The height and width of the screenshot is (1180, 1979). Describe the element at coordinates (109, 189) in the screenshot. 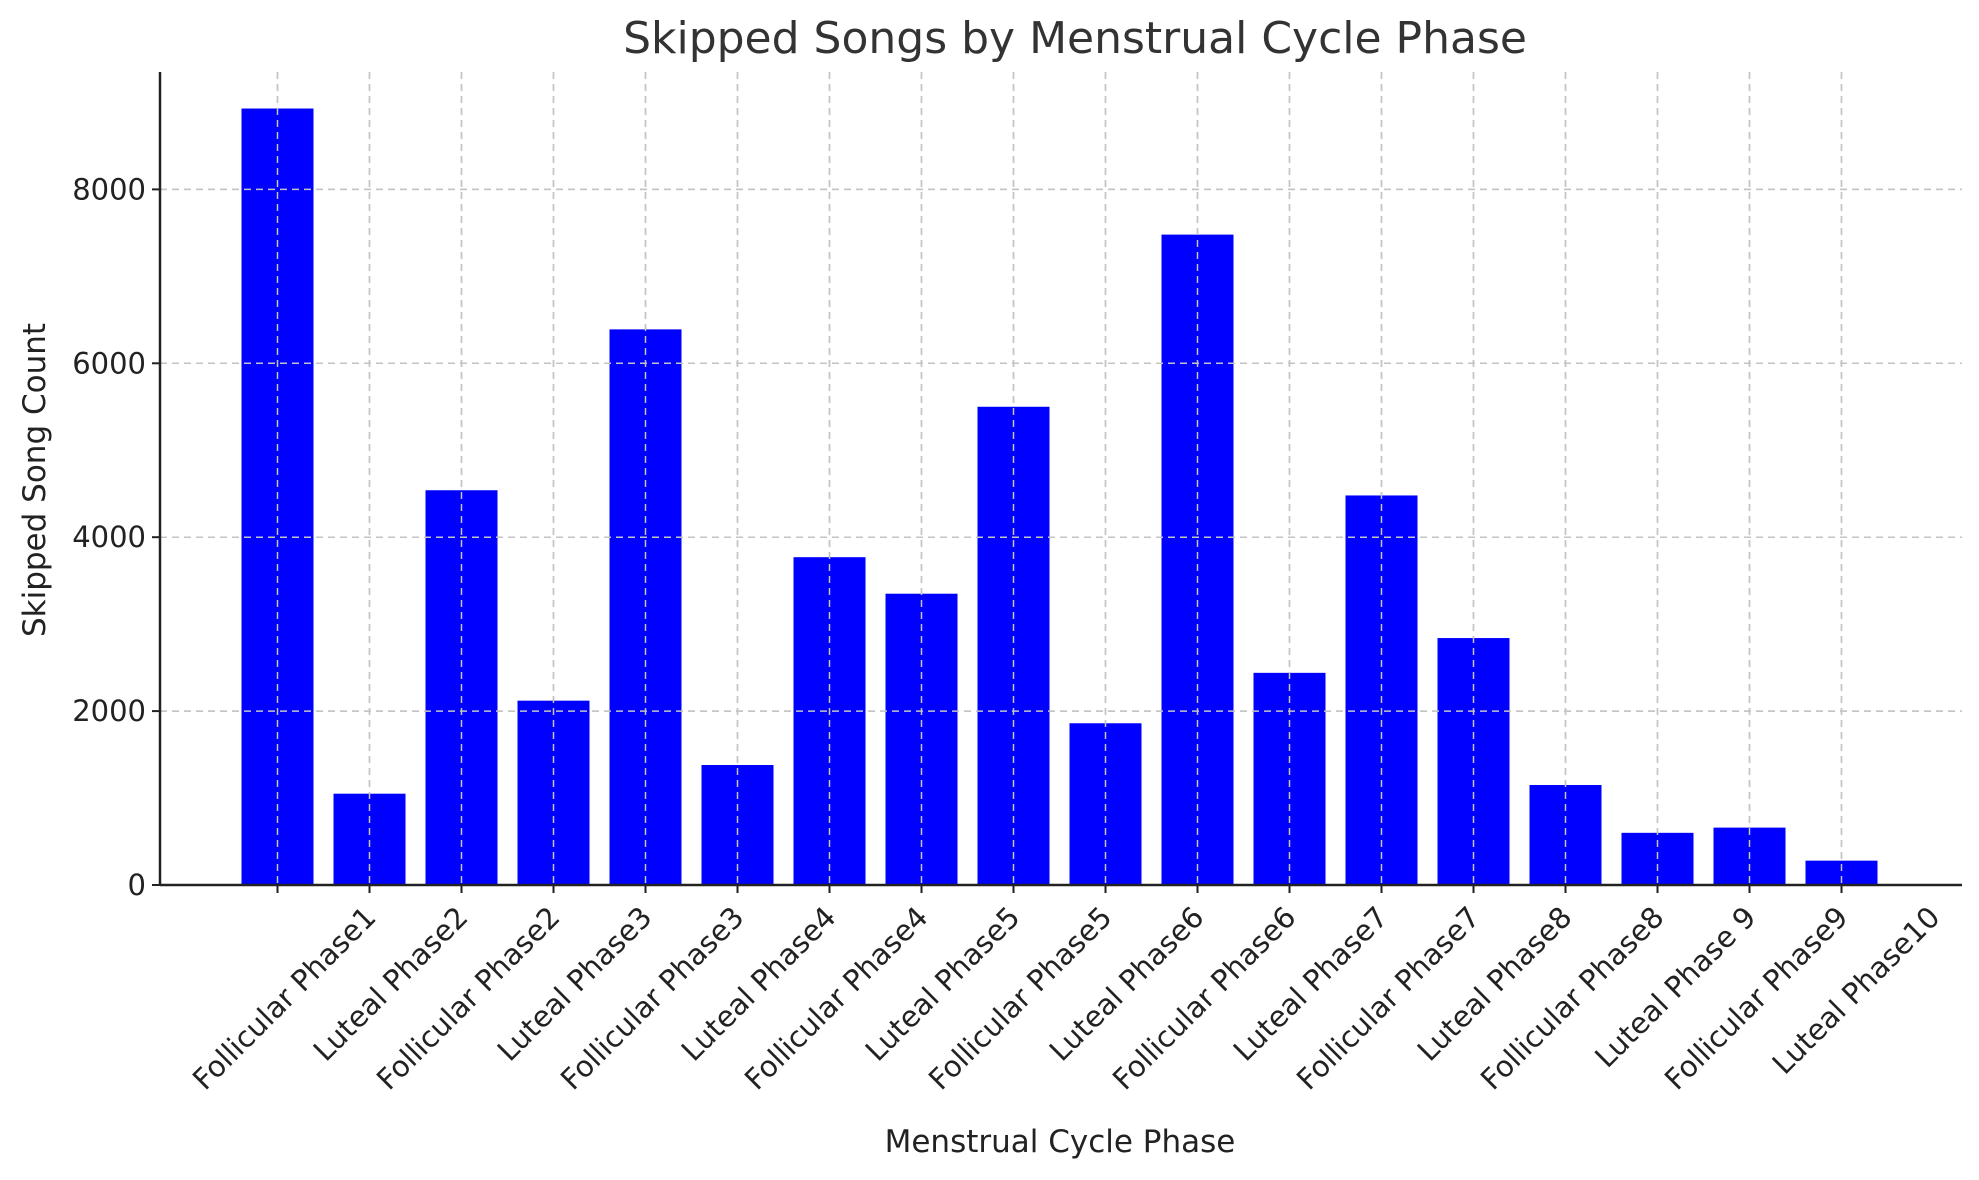

I see `y-tick-label: 8000` at that location.